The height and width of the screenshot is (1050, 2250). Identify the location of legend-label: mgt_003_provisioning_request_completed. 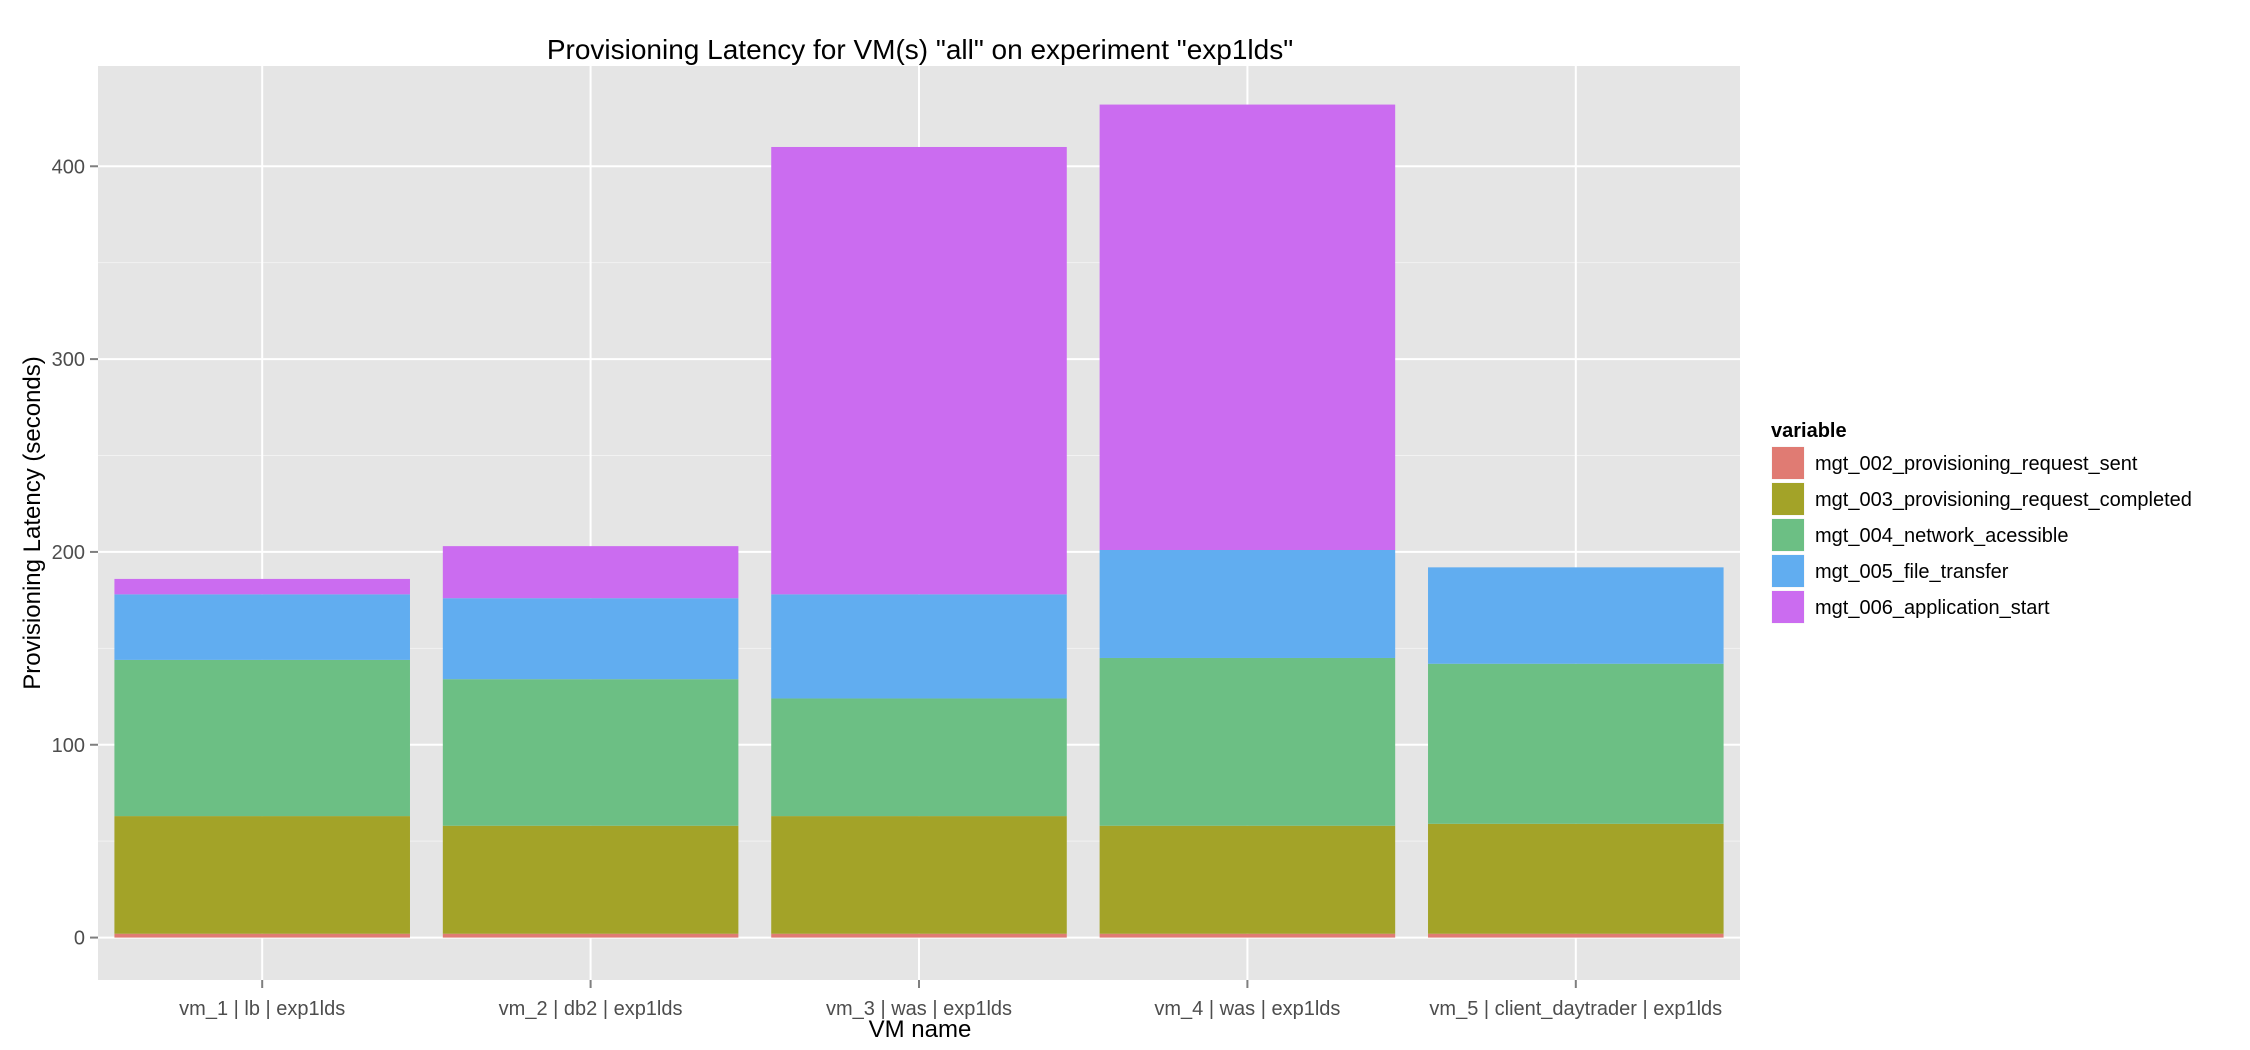
(2003, 500).